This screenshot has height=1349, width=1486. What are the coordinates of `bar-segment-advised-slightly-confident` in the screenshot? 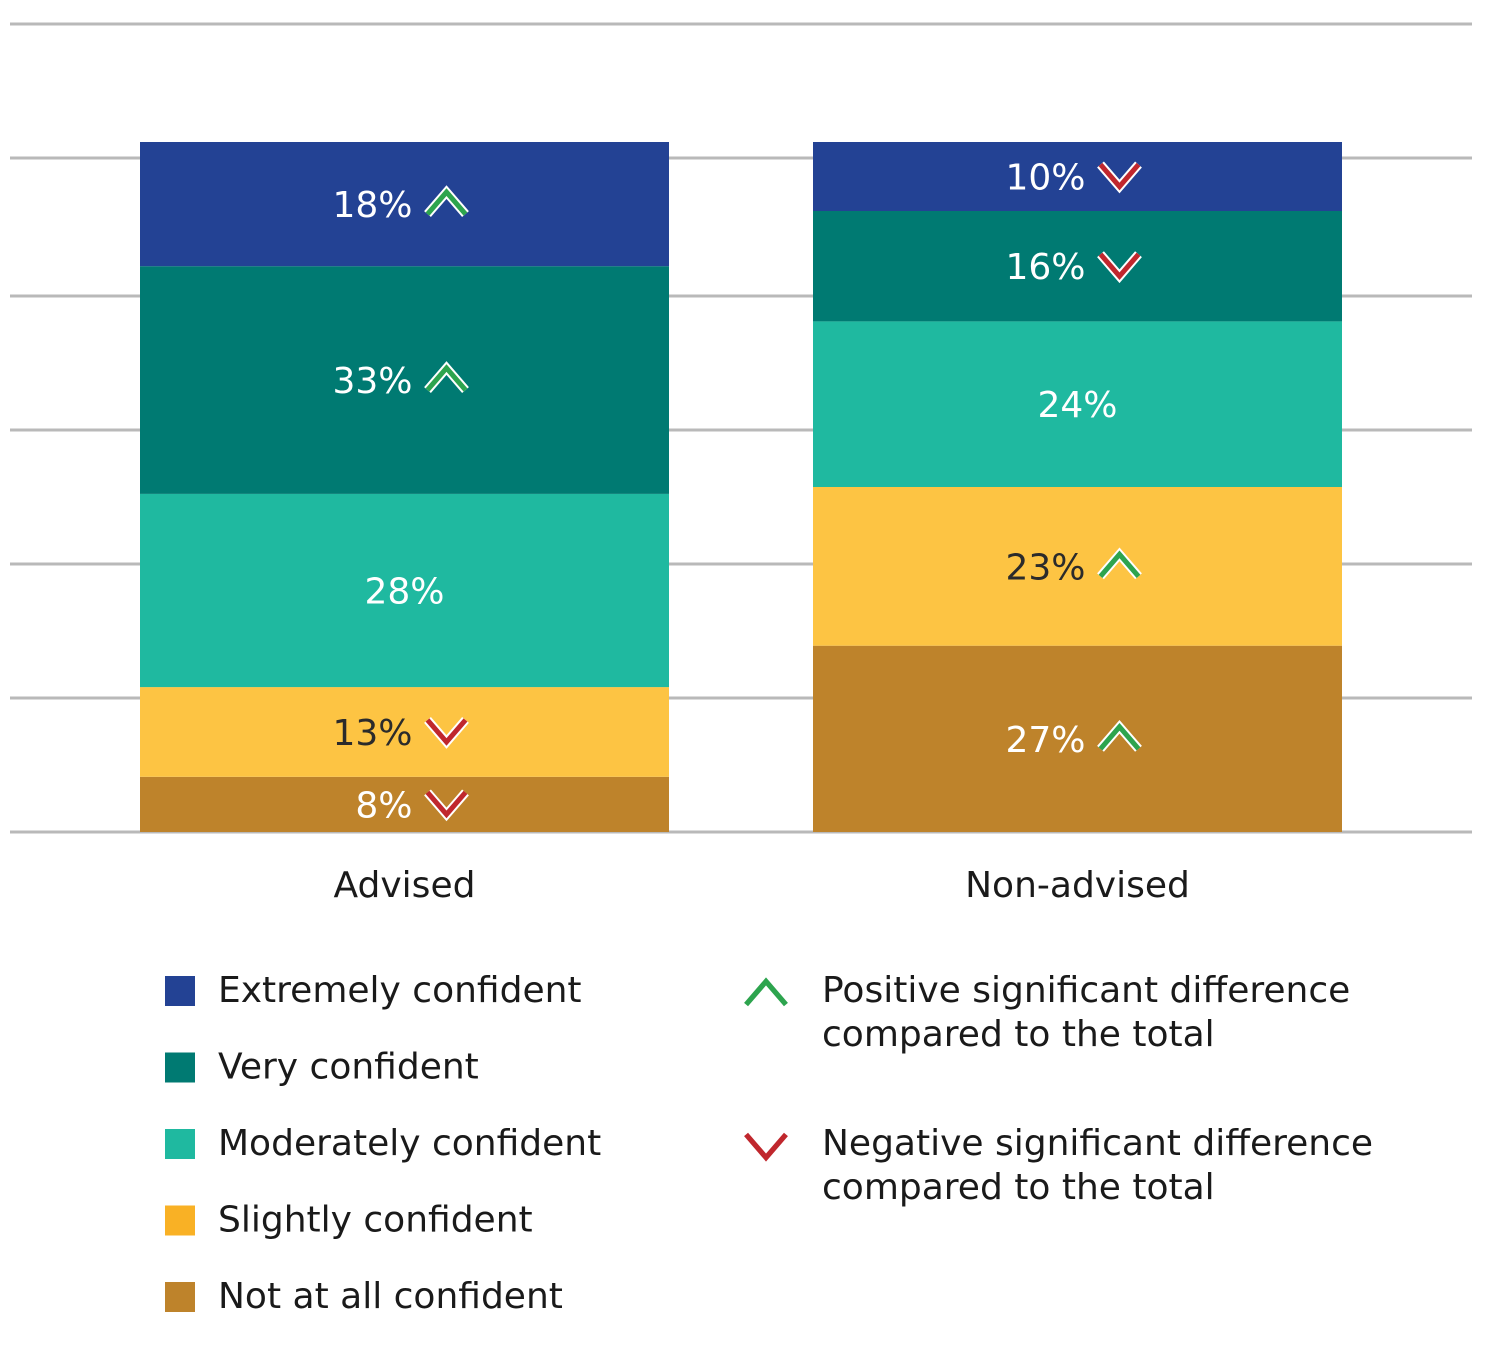 It's located at (404, 732).